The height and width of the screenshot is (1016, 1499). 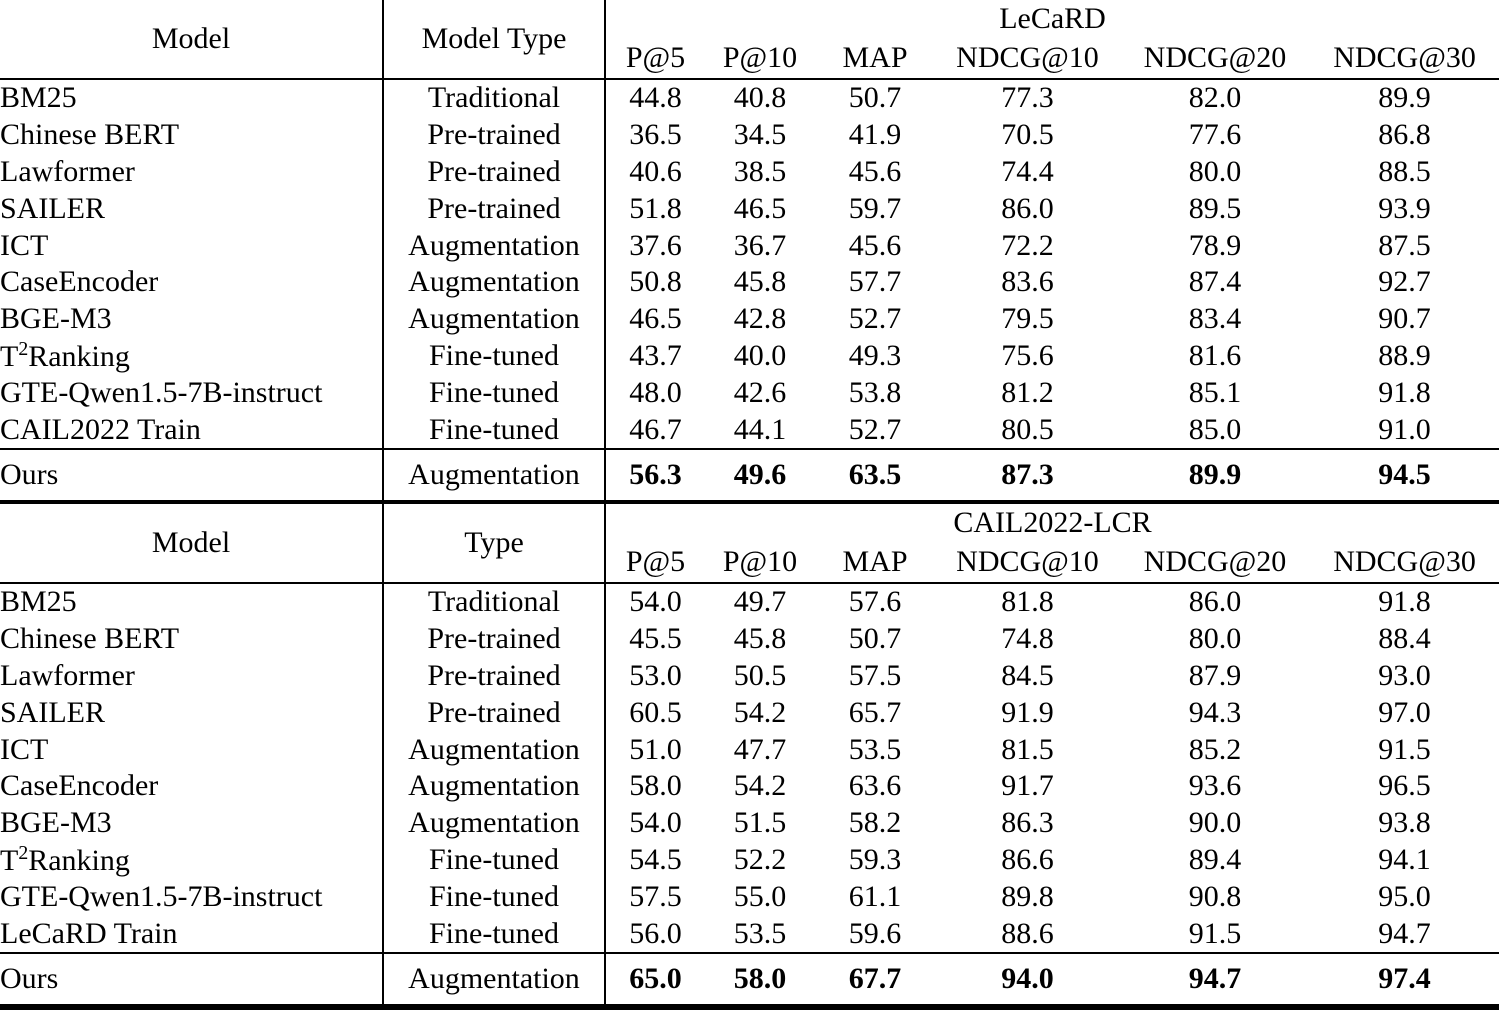 What do you see at coordinates (655, 749) in the screenshot?
I see `metric-value-cell: 51.0` at bounding box center [655, 749].